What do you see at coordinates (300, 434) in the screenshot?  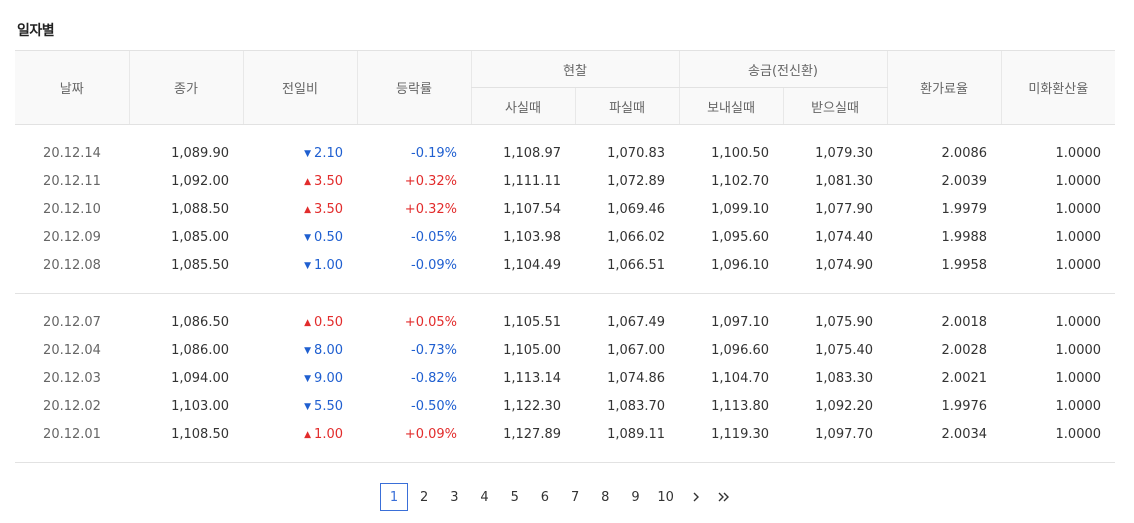 I see `change-cell: ▲ 1.00` at bounding box center [300, 434].